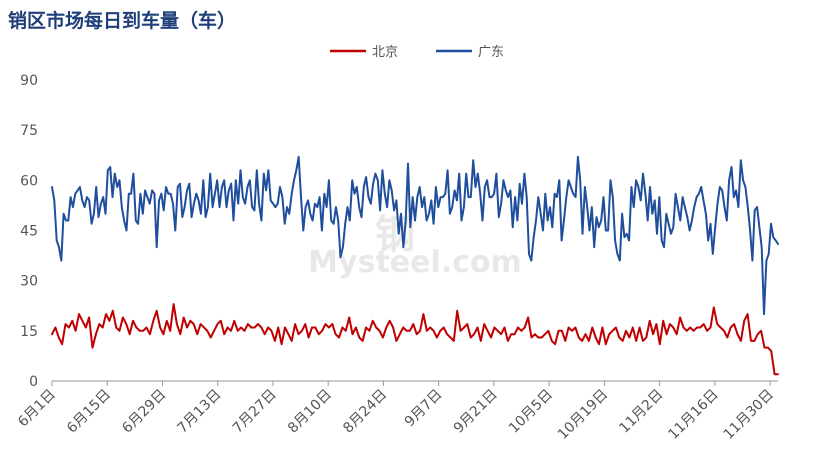  What do you see at coordinates (583, 415) in the screenshot?
I see `x-tick-label: 10月19日` at bounding box center [583, 415].